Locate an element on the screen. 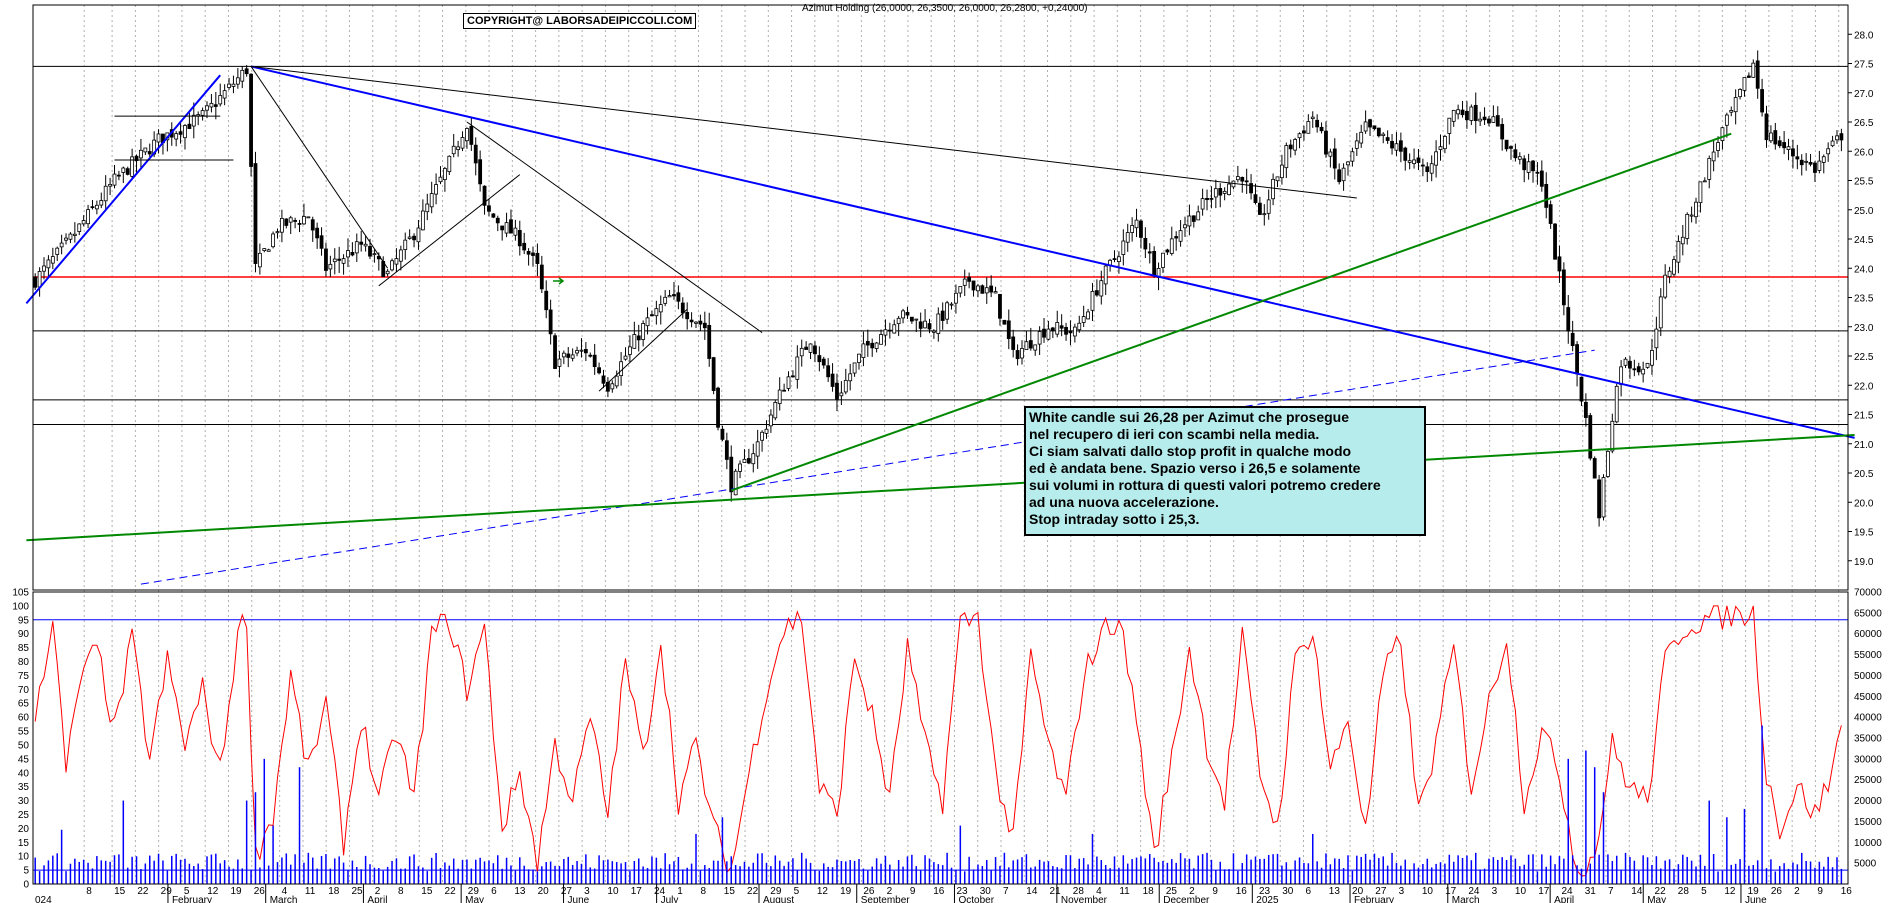 The image size is (1890, 903). day-tick-label: 6 is located at coordinates (1309, 891).